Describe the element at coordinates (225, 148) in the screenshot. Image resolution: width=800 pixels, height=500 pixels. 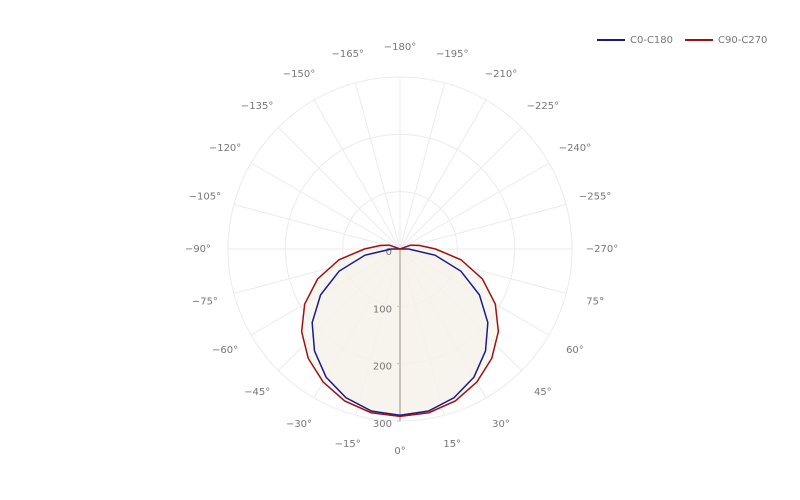
I see `theta-tick-label: −120°` at that location.